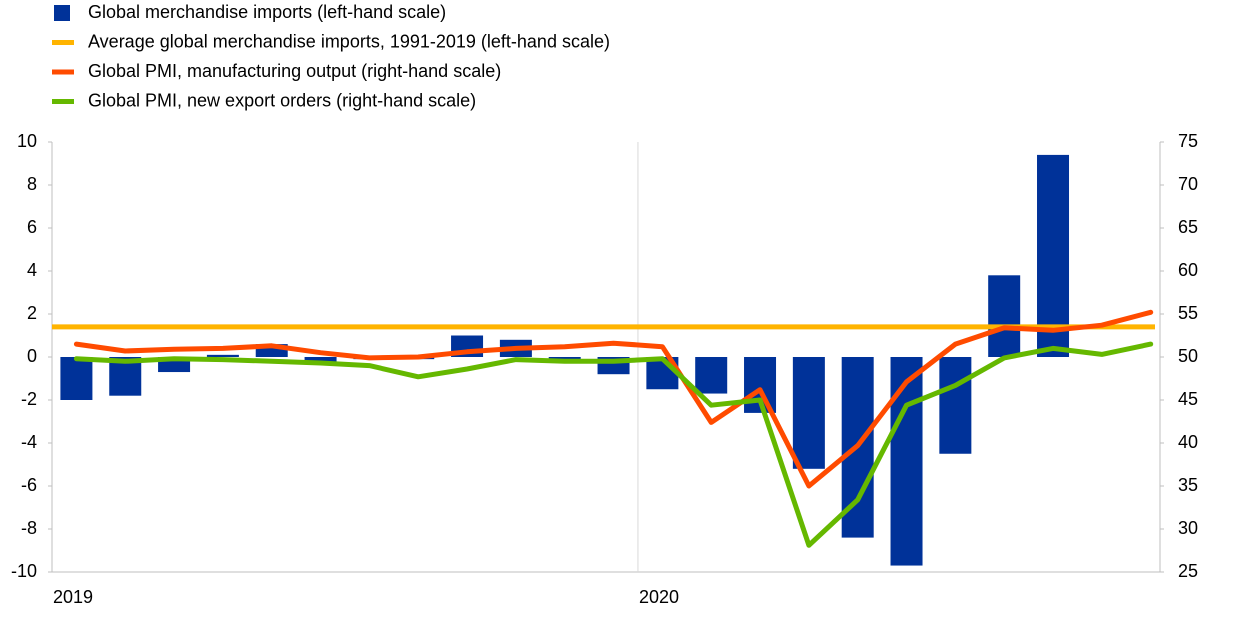  What do you see at coordinates (32, 313) in the screenshot?
I see `y-tick-label: 2` at bounding box center [32, 313].